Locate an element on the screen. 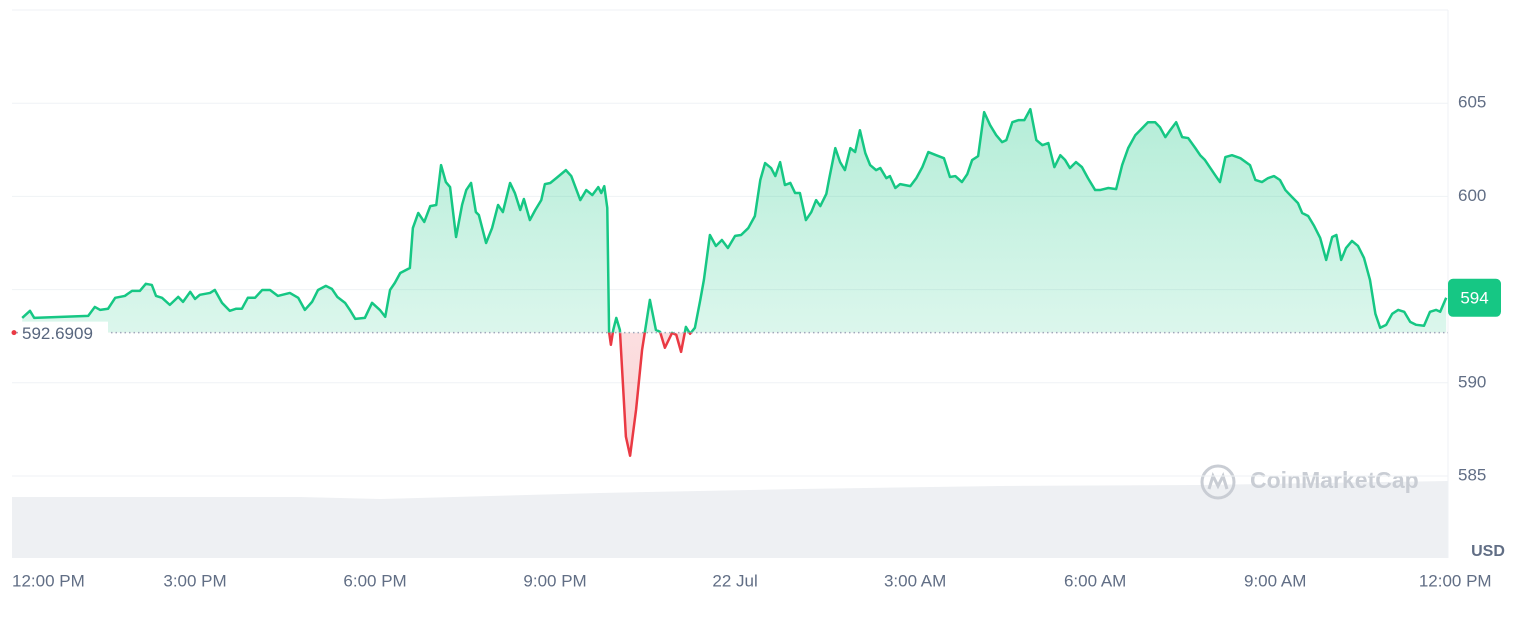  price-badge-label: 594 is located at coordinates (1474, 297).